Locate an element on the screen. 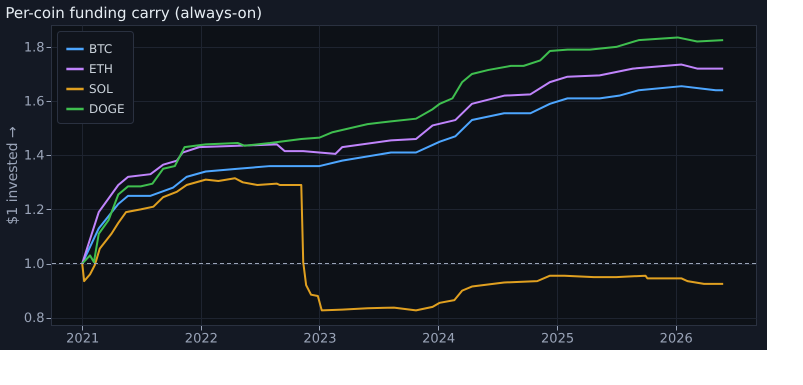  legend-label: SOL is located at coordinates (101, 89).